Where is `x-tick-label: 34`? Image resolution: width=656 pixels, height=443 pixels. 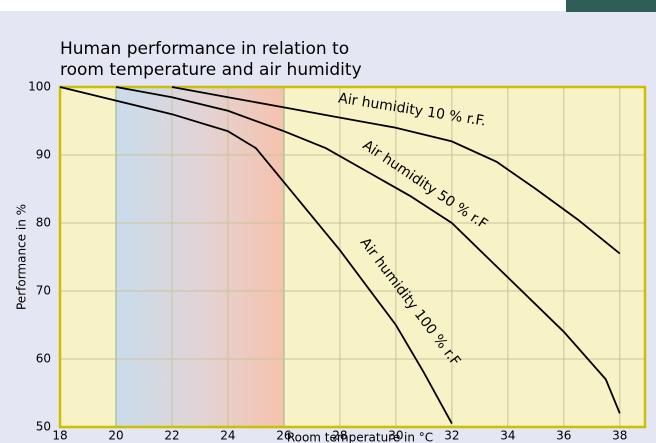 x-tick-label: 34 is located at coordinates (507, 436).